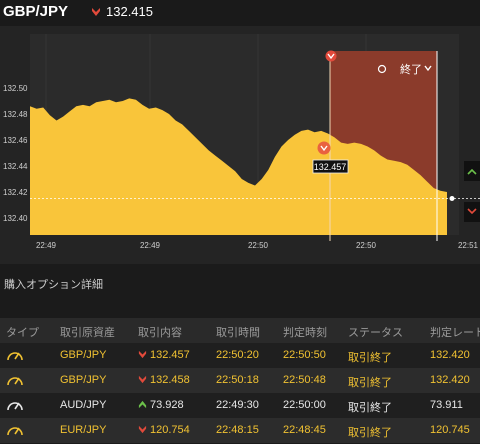 The height and width of the screenshot is (444, 480). What do you see at coordinates (170, 430) in the screenshot?
I see `row-price: 120.754` at bounding box center [170, 430].